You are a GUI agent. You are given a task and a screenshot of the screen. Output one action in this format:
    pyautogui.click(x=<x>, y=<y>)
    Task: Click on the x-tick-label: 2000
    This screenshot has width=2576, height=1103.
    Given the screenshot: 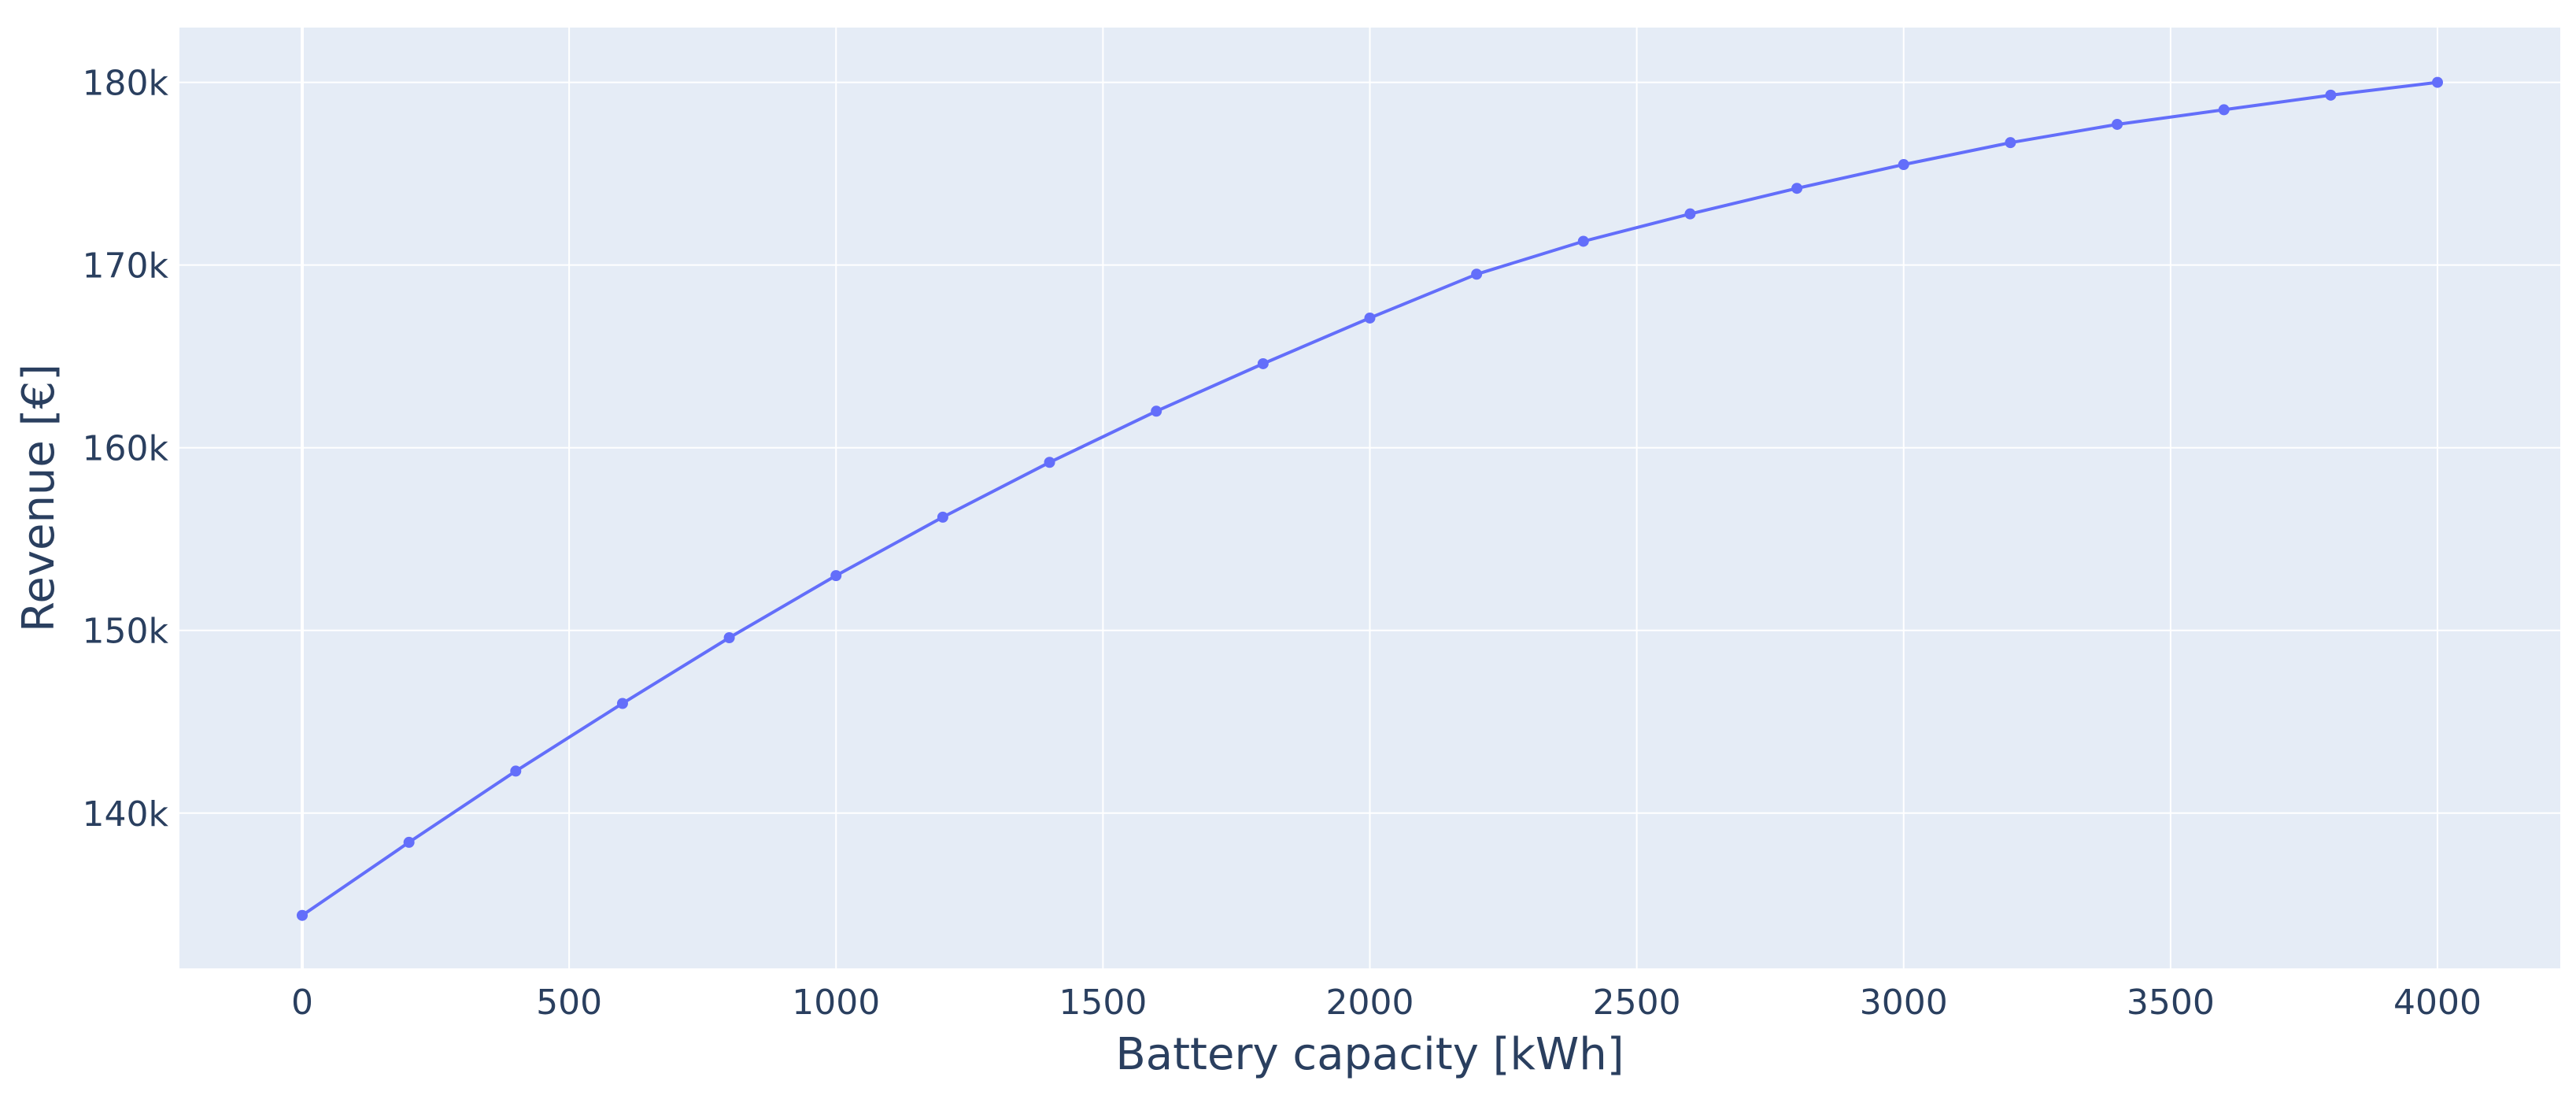 What is the action you would take?
    pyautogui.click(x=1370, y=1003)
    